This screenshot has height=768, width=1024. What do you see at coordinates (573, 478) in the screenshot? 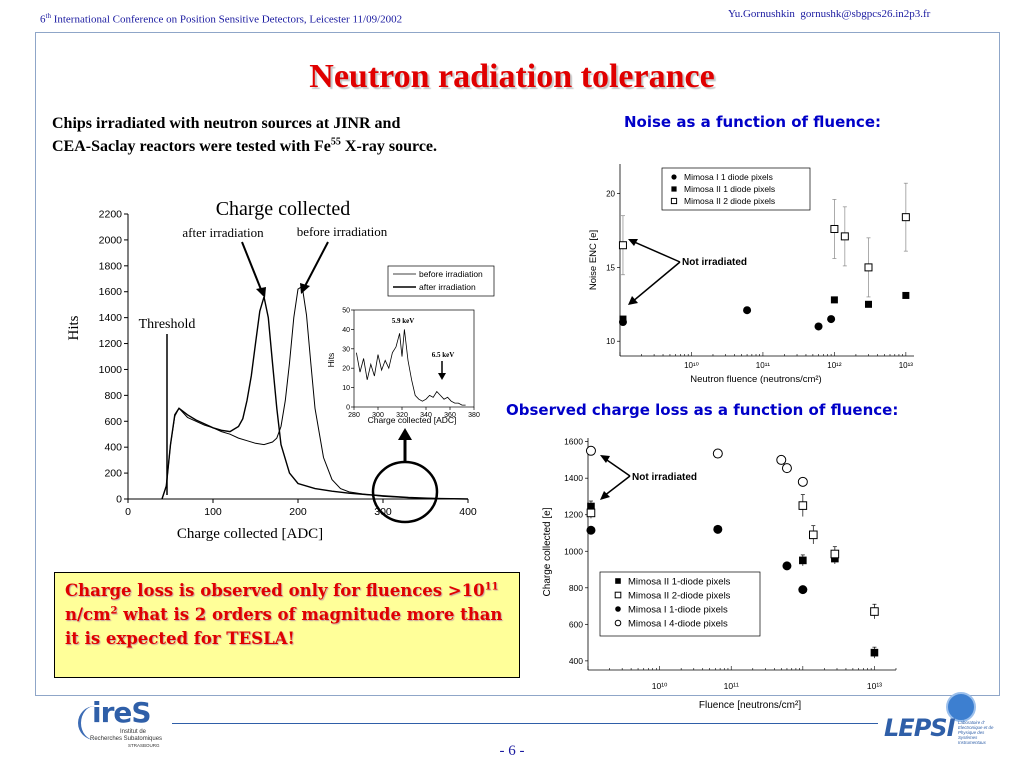
I see `loss-ytick-label: 1400` at bounding box center [573, 478].